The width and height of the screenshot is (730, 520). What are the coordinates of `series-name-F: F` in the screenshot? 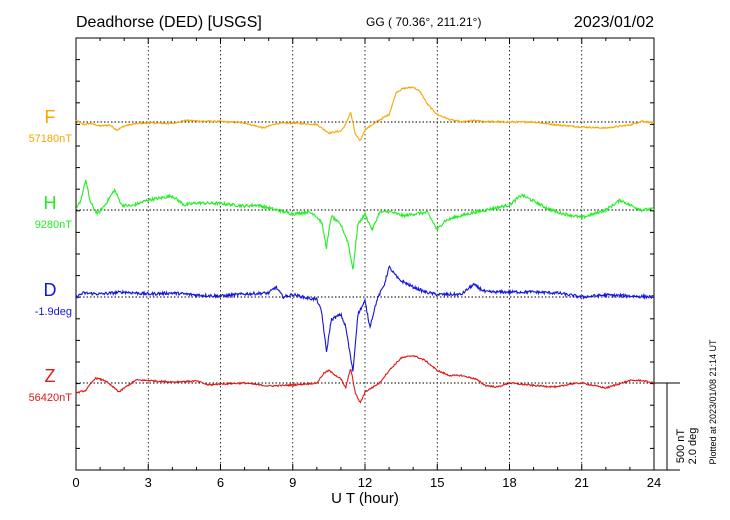 It's located at (50, 117).